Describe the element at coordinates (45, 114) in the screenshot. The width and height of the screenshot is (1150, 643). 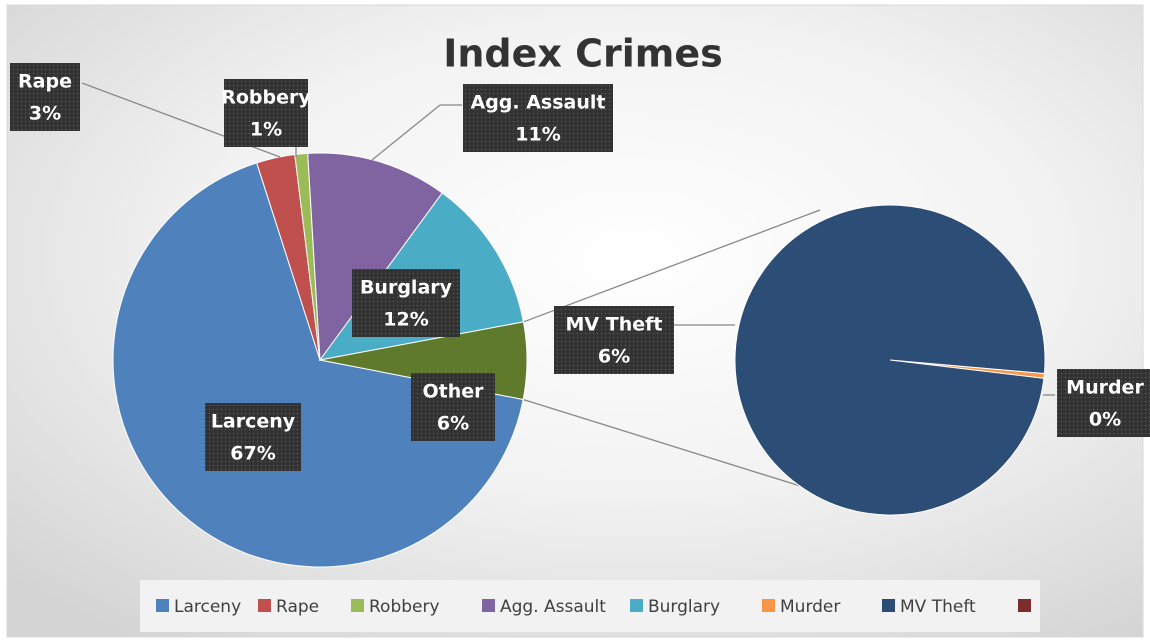
I see `data-label-value: 3%` at that location.